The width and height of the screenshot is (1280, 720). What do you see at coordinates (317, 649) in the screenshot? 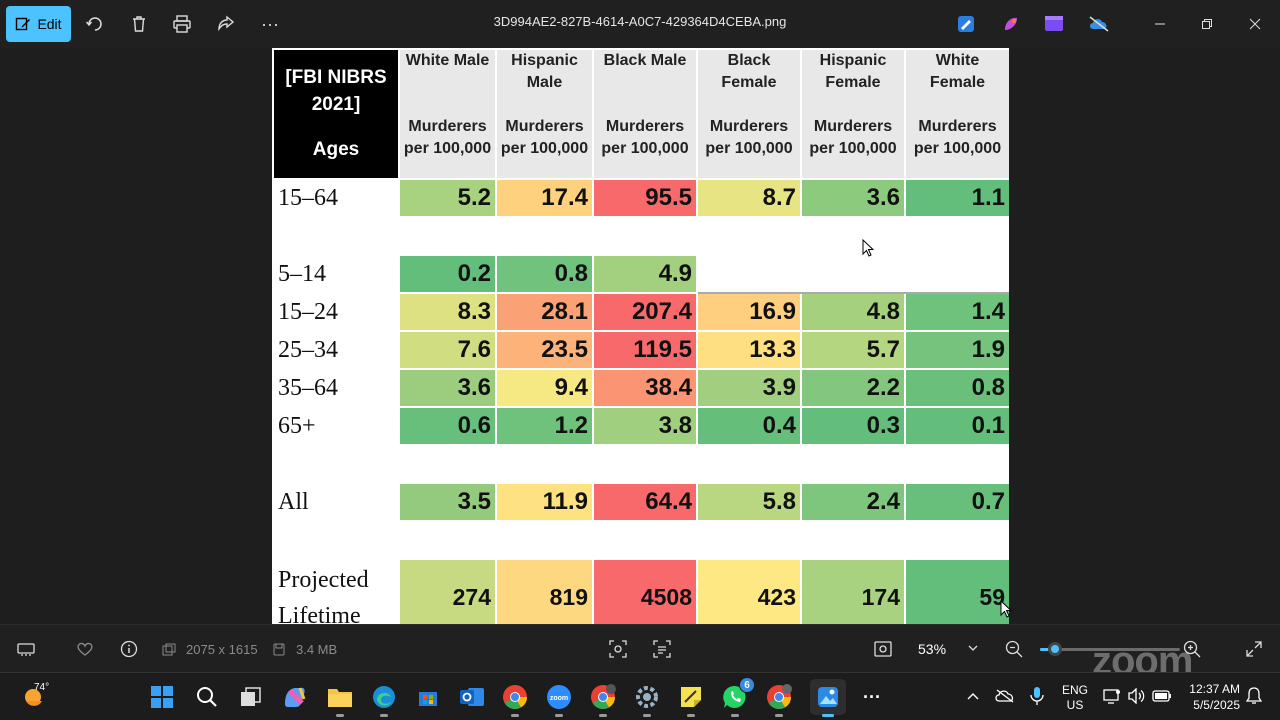
I see `file-size: 3.4 MB` at bounding box center [317, 649].